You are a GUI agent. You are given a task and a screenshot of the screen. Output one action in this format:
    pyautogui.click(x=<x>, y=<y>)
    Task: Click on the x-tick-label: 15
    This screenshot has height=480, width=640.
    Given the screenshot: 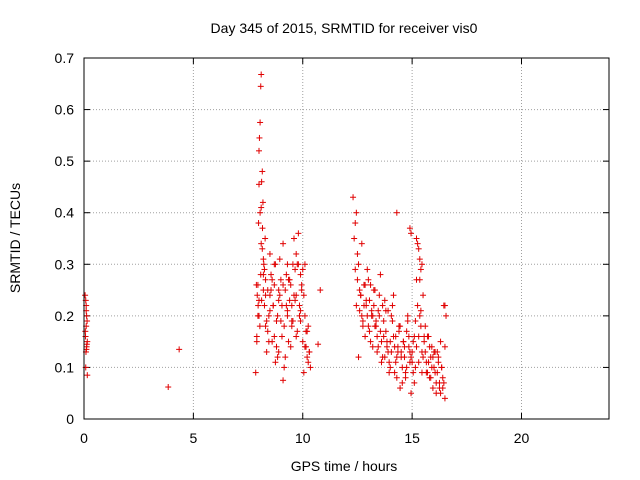 What is the action you would take?
    pyautogui.click(x=412, y=438)
    